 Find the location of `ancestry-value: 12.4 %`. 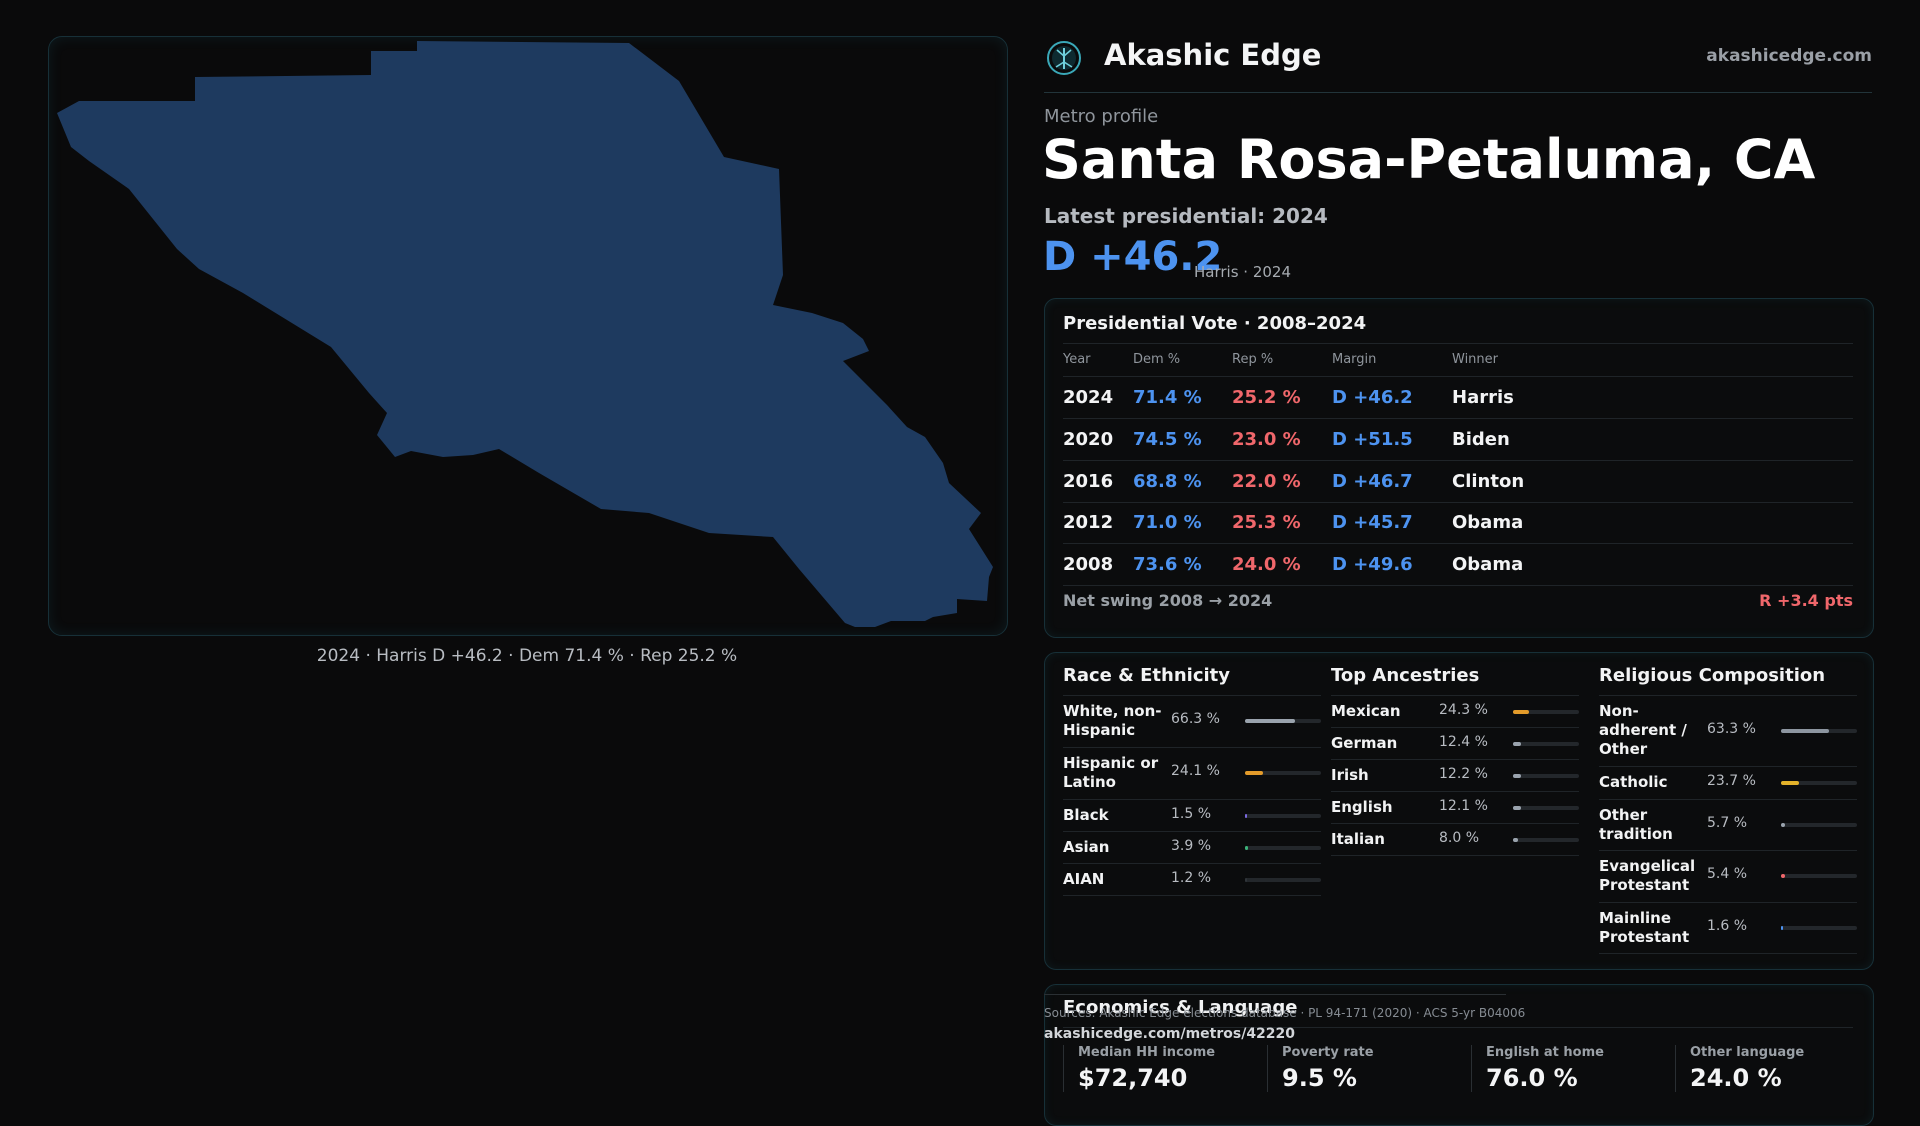

ancestry-value: 12.4 % is located at coordinates (1463, 742).